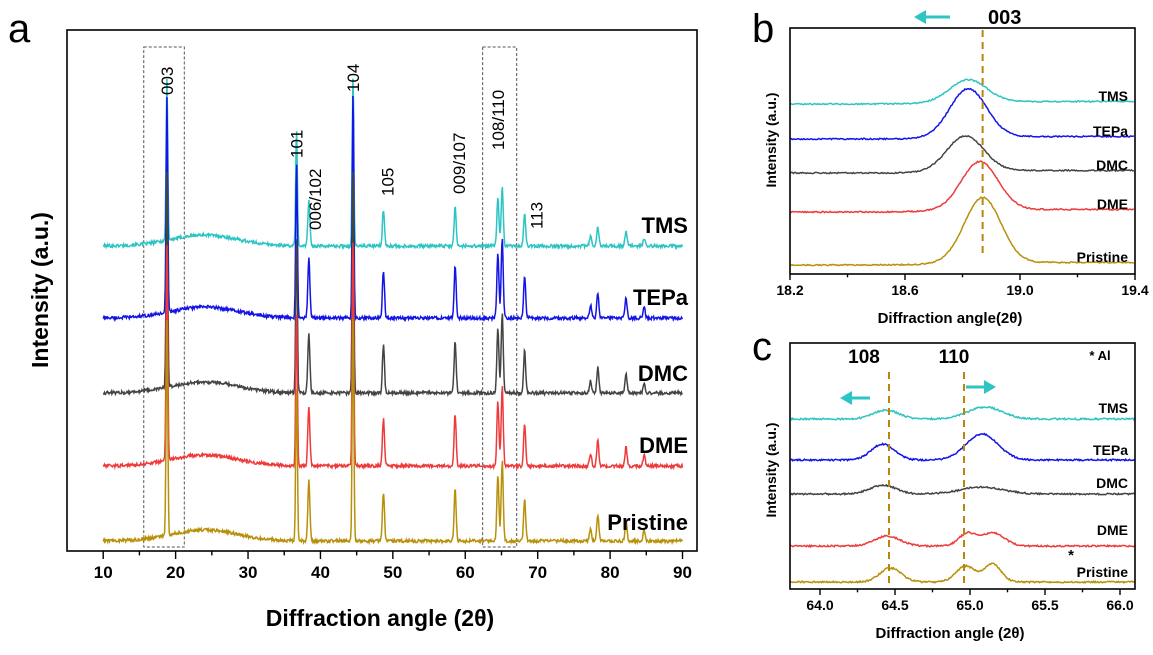 The image size is (1153, 655). I want to click on panel-a-series-label-pristine: Pristine, so click(647, 522).